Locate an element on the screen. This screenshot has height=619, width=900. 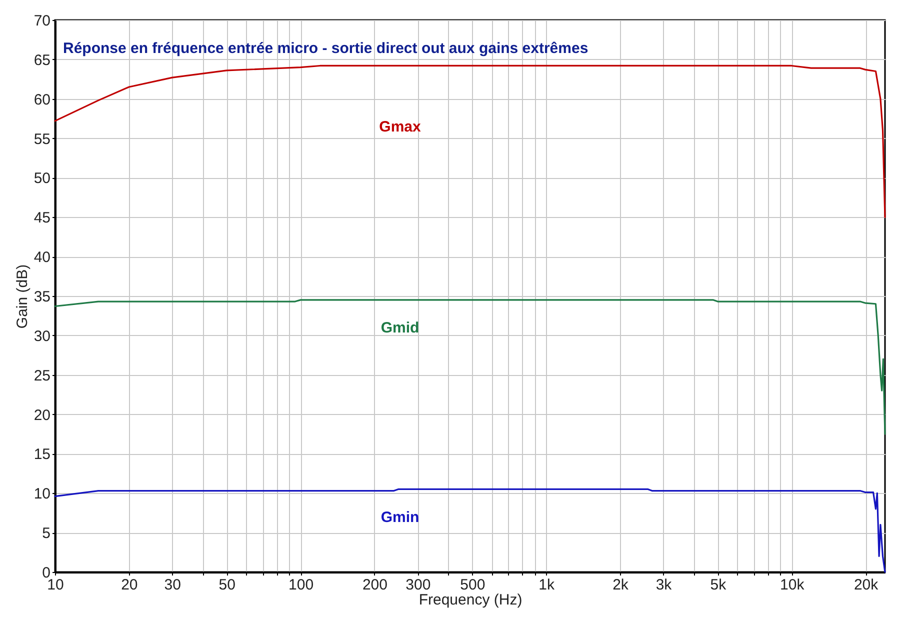
y-tick-label: 70 is located at coordinates (42, 21).